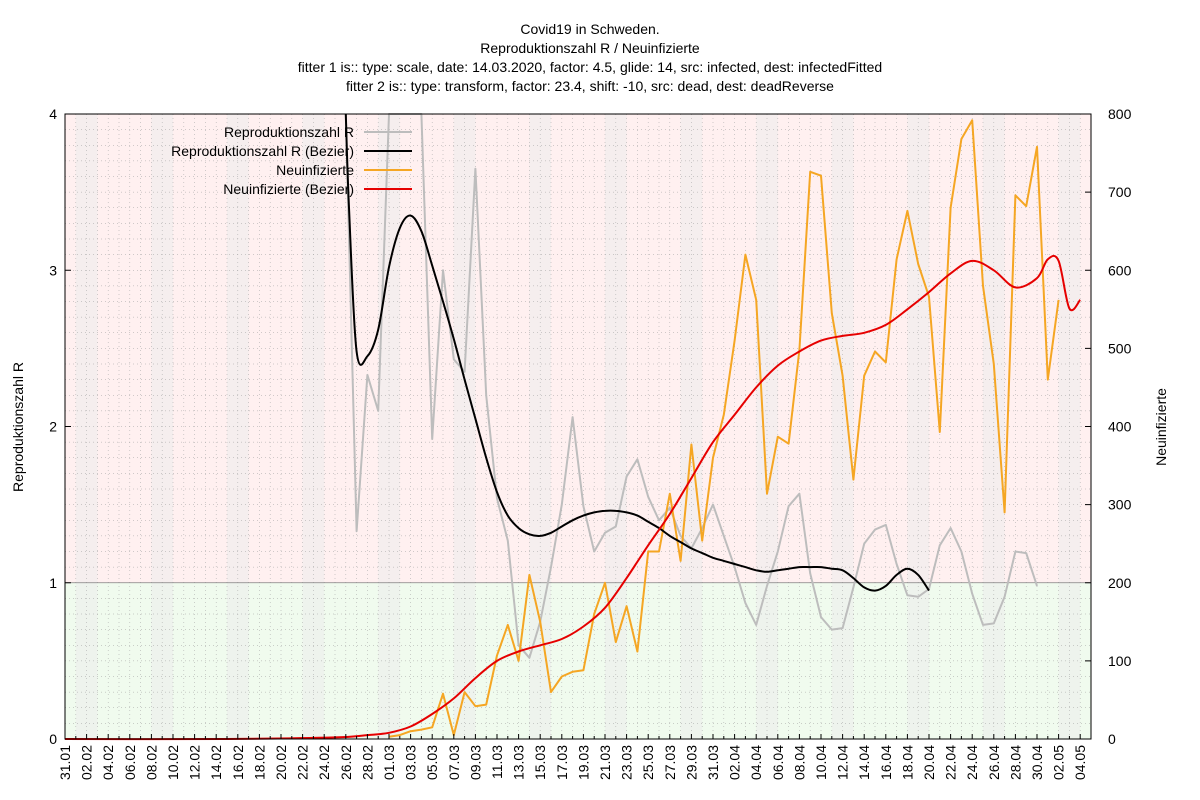 This screenshot has height=800, width=1200. What do you see at coordinates (778, 762) in the screenshot?
I see `x-tick-label: 06.04` at bounding box center [778, 762].